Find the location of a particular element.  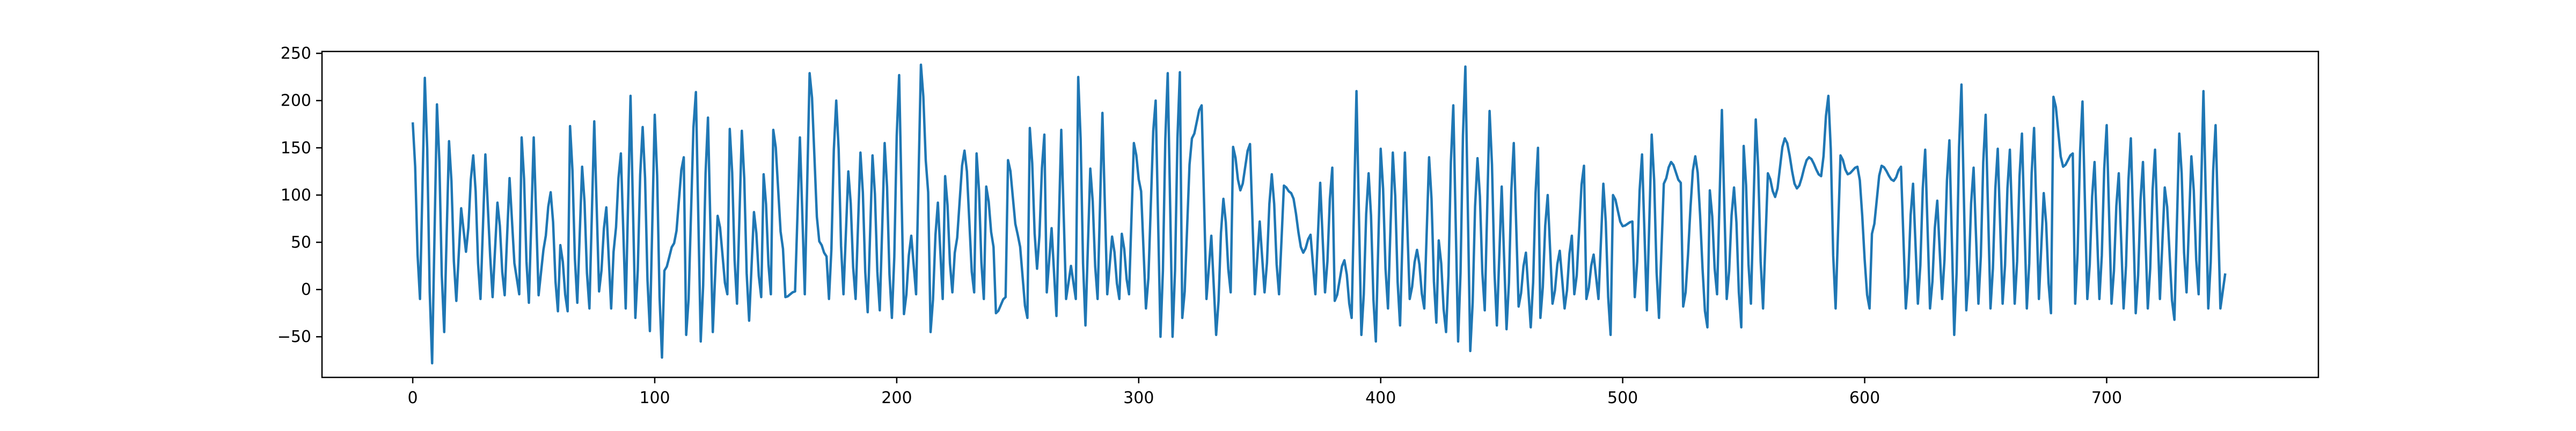

y-tick-label: 0 is located at coordinates (306, 289).